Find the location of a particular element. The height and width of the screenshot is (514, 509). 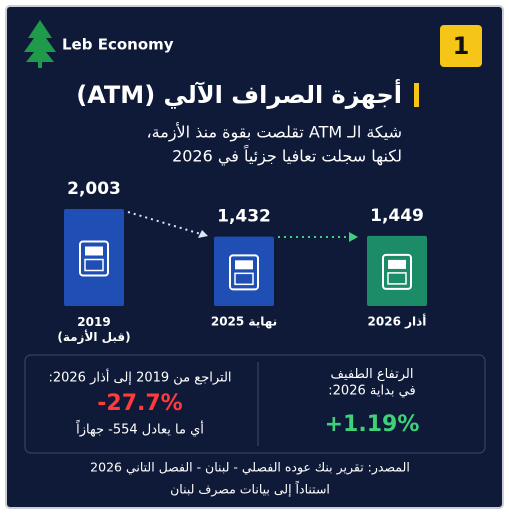

stat-value: -27.7% is located at coordinates (139, 403).